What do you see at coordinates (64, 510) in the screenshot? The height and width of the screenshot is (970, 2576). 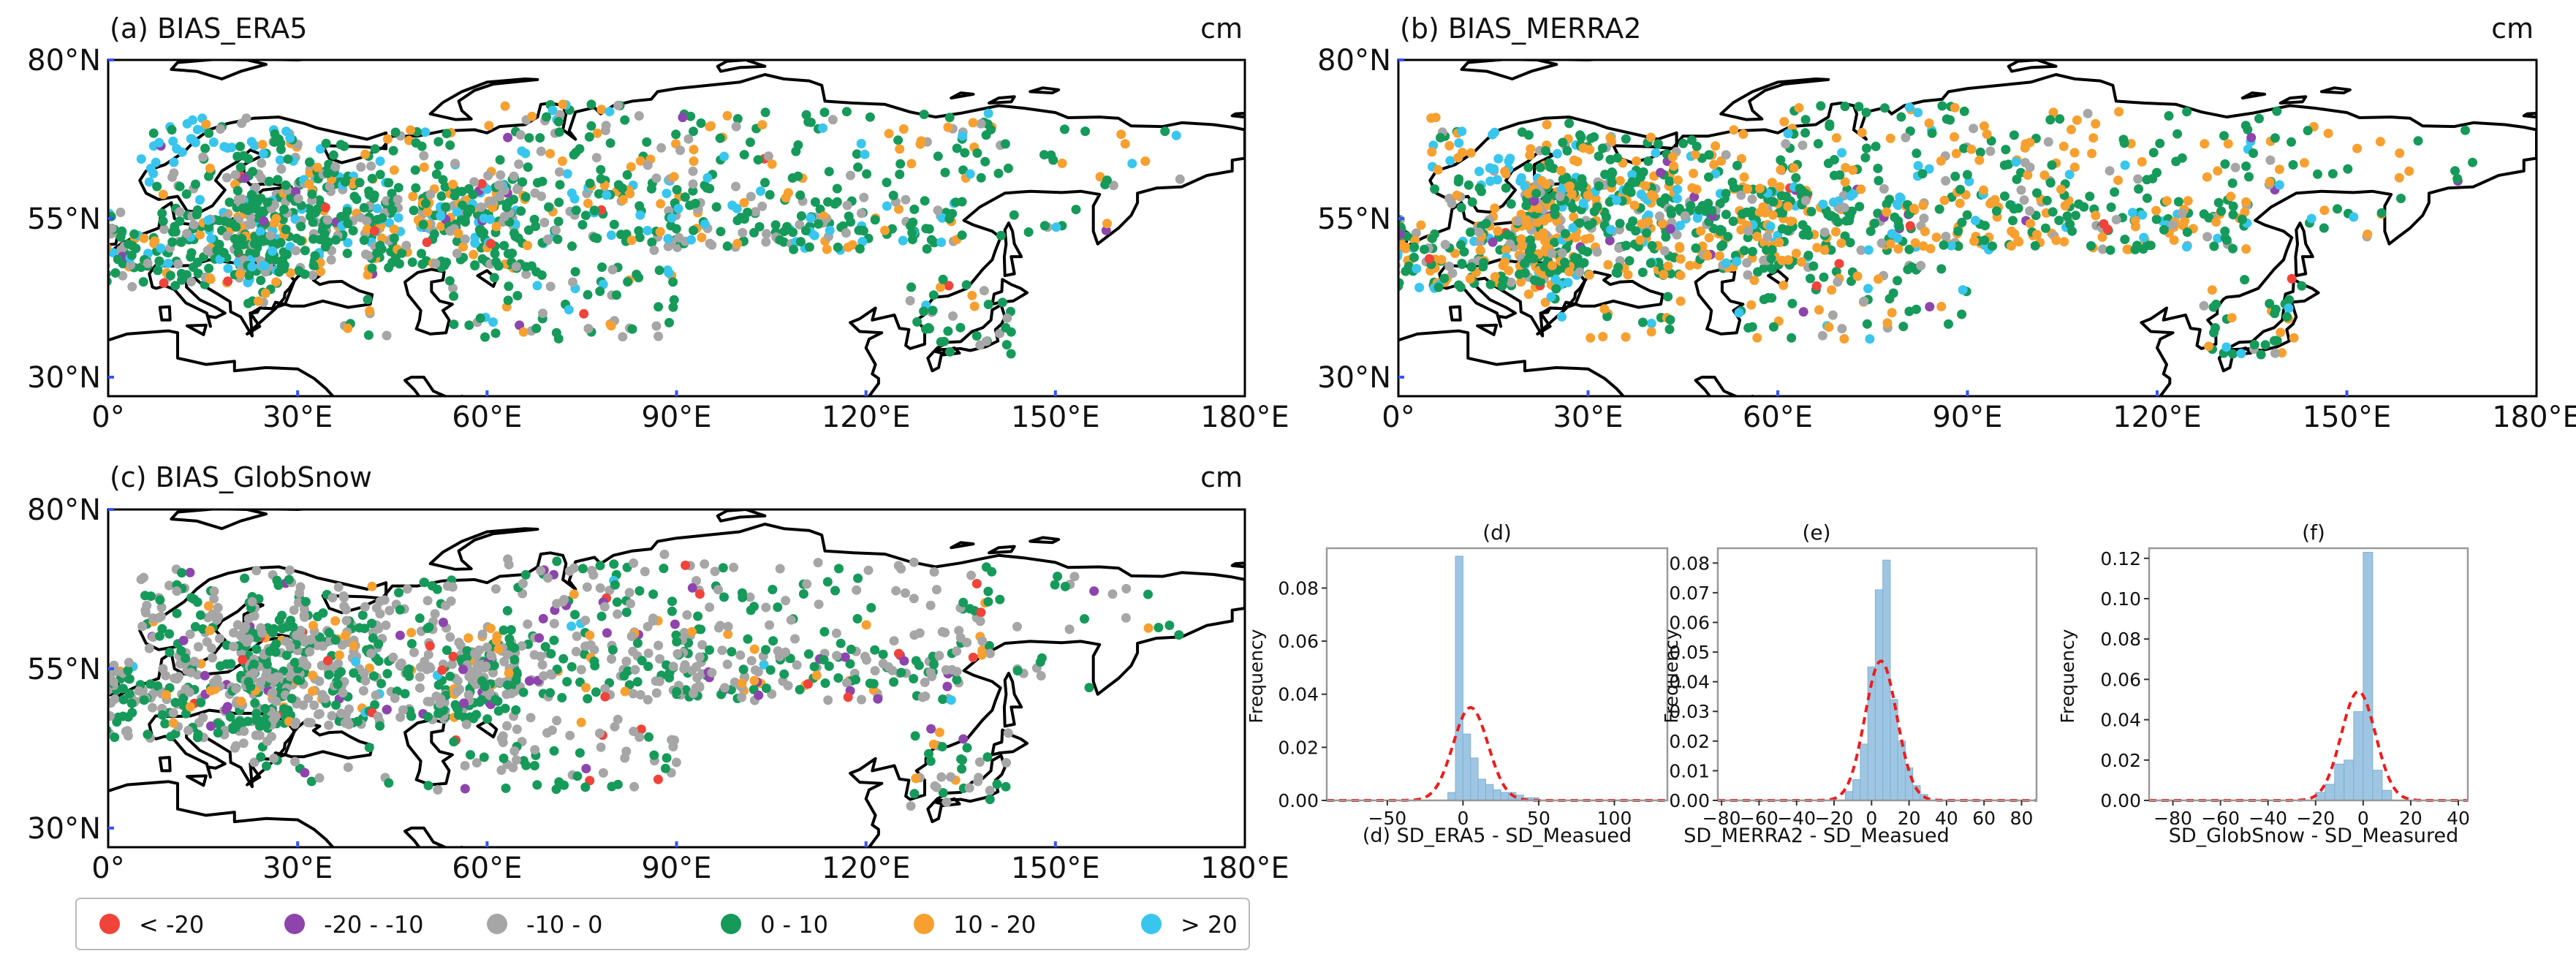 I see `y-tick-label: 80°N` at bounding box center [64, 510].